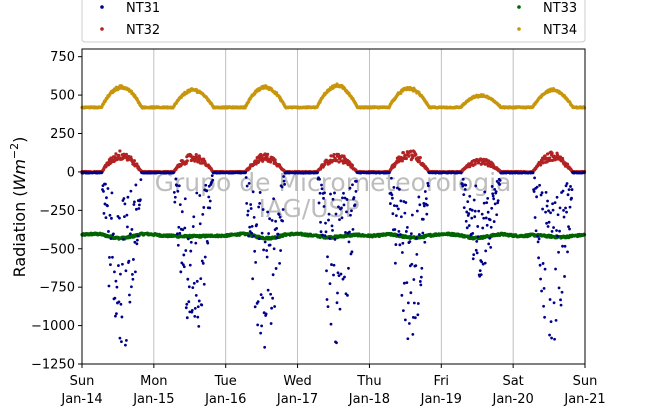 This screenshot has height=409, width=650. Describe the element at coordinates (19, 233) in the screenshot. I see `y-axis-title-text: Radiation (` at that location.